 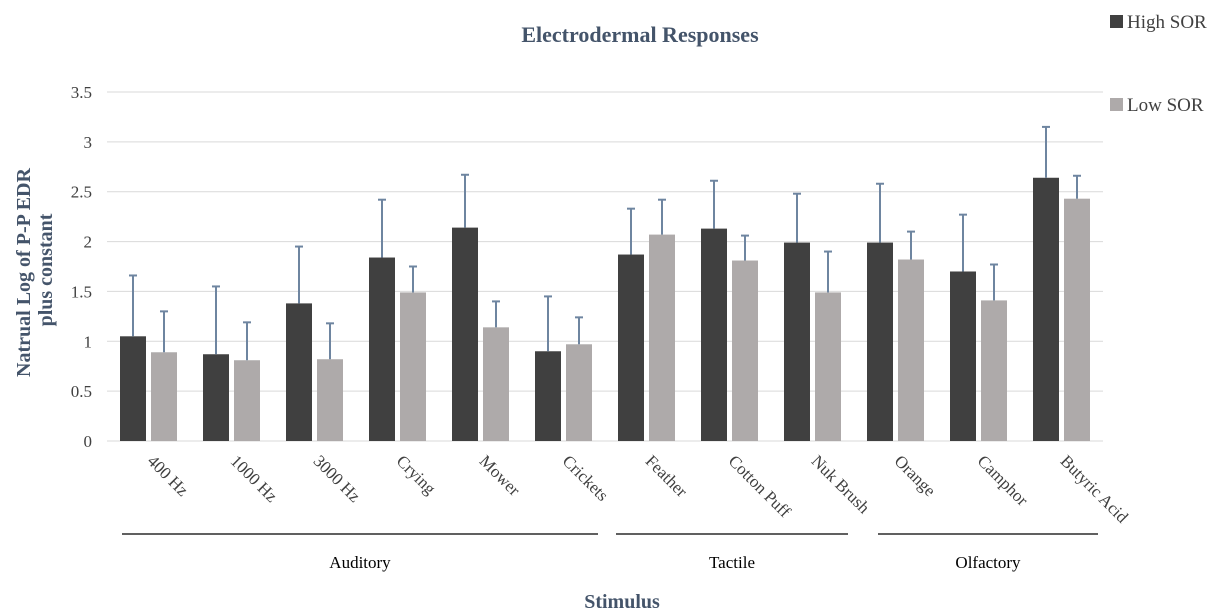 I want to click on y-tick-label: 2, so click(x=88, y=242).